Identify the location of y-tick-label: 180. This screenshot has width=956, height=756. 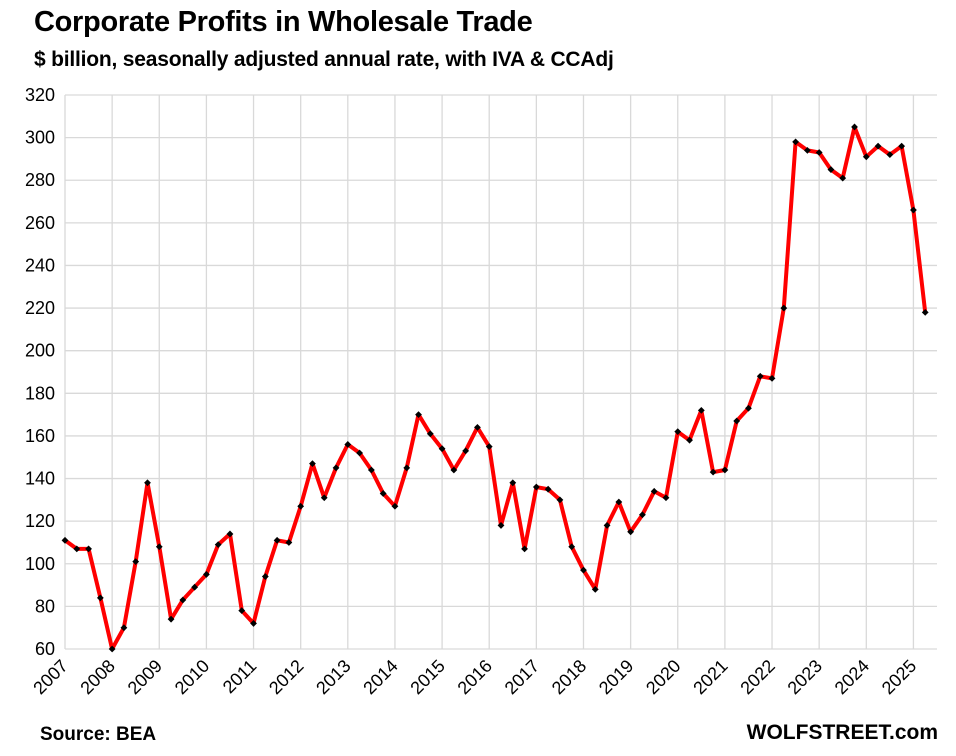
(40, 393).